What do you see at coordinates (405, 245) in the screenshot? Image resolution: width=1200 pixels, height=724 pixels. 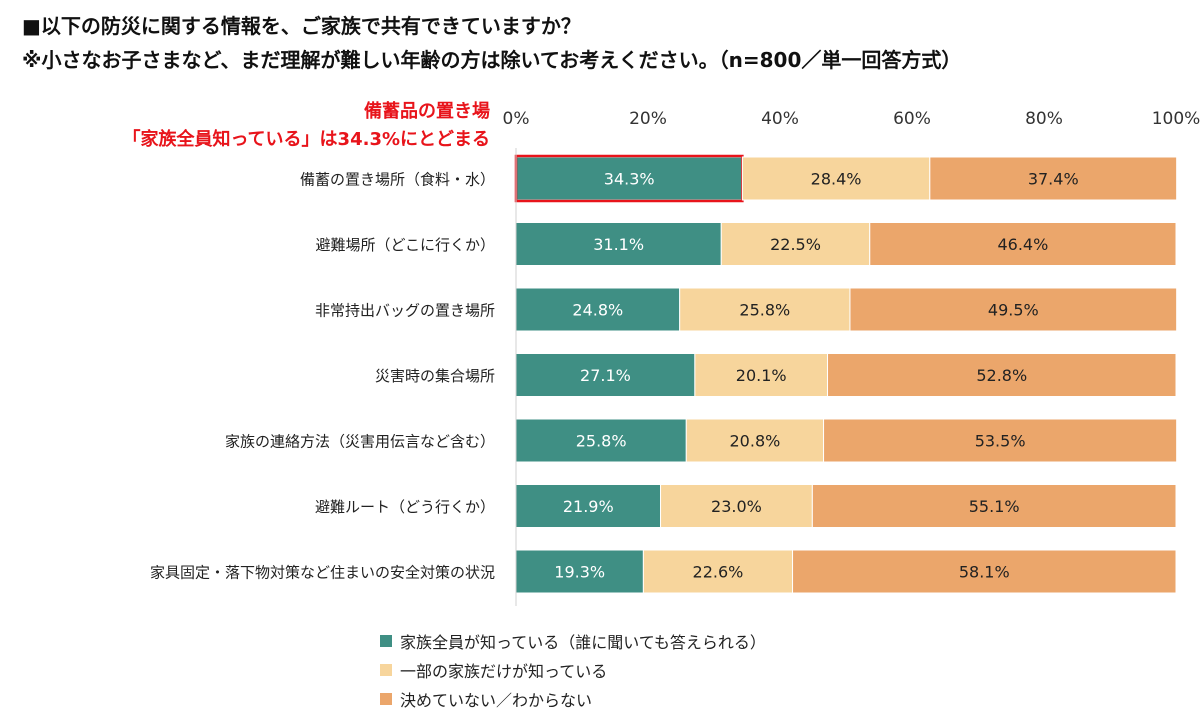 I see `category-label: 避難場所（どこに行くか）` at bounding box center [405, 245].